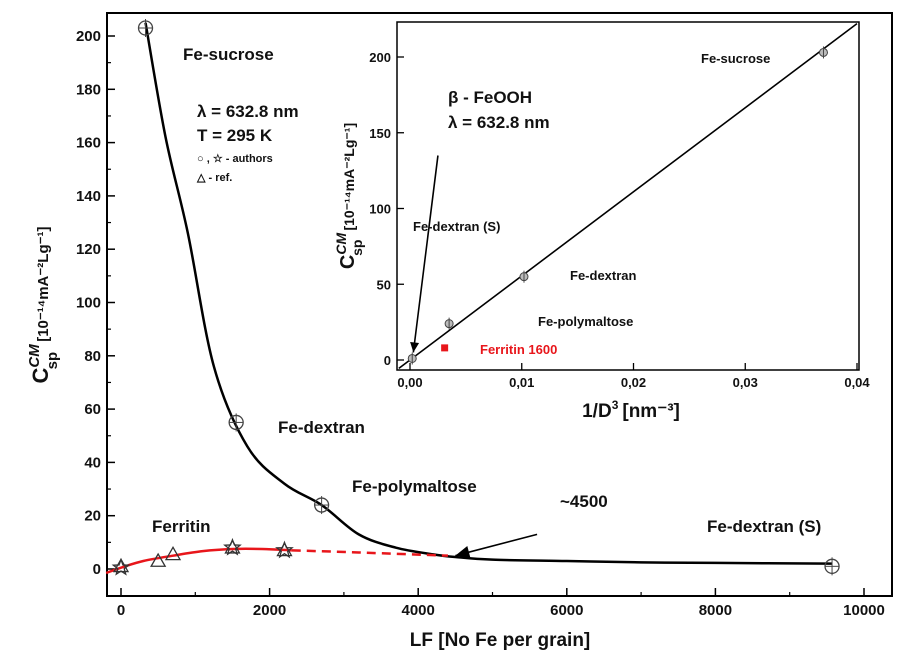 The width and height of the screenshot is (917, 662). Describe the element at coordinates (52, 361) in the screenshot. I see `main-y-title-sub: sp` at that location.